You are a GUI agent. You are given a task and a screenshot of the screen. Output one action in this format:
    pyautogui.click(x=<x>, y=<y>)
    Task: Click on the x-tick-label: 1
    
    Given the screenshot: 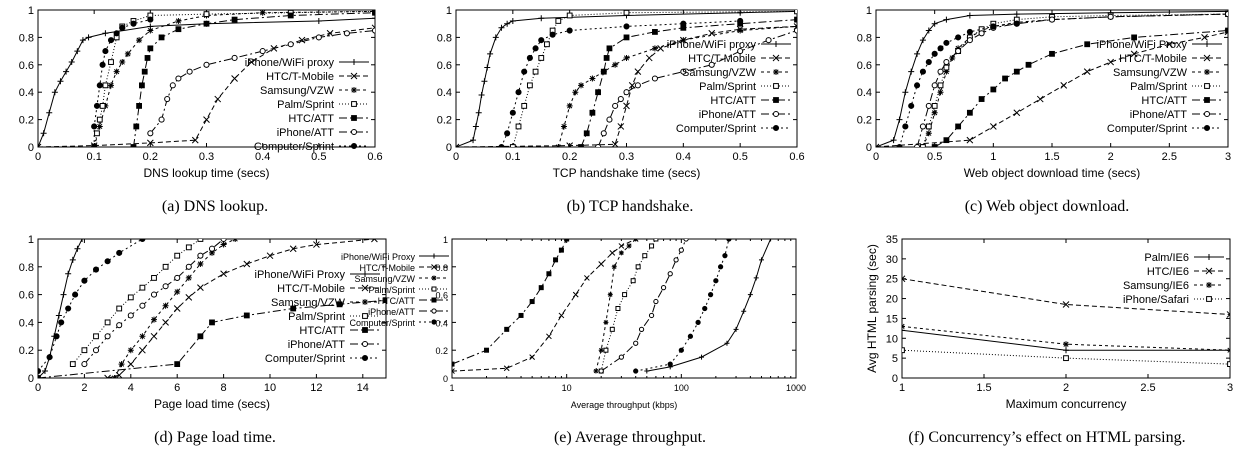 What is the action you would take?
    pyautogui.click(x=902, y=388)
    